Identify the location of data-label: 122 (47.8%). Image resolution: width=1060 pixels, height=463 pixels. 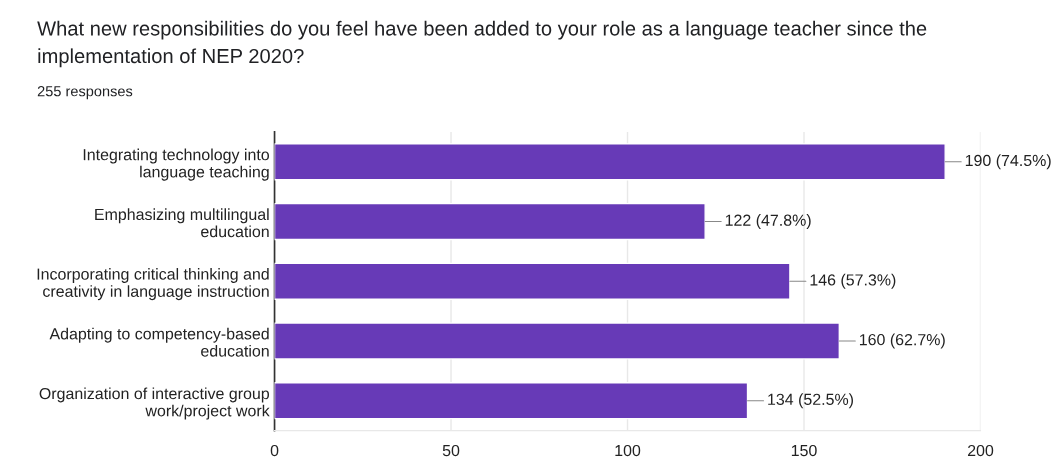
(768, 221).